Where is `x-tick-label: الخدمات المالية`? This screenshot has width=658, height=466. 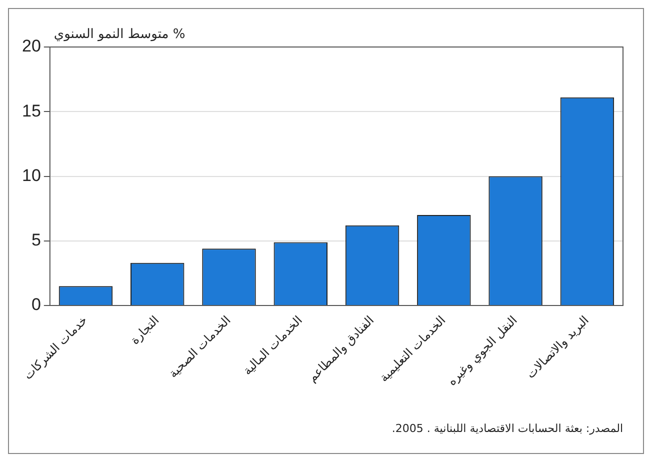 x-tick-label: الخدمات المالية is located at coordinates (272, 345).